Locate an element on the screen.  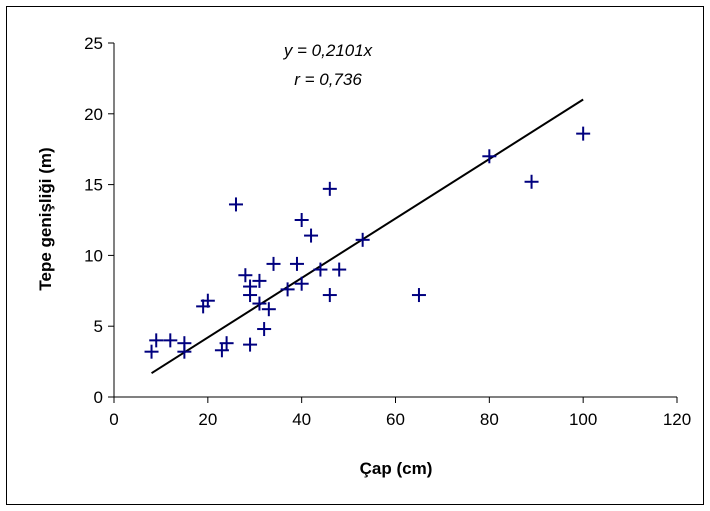
y-tick-label: 5 is located at coordinates (98, 326).